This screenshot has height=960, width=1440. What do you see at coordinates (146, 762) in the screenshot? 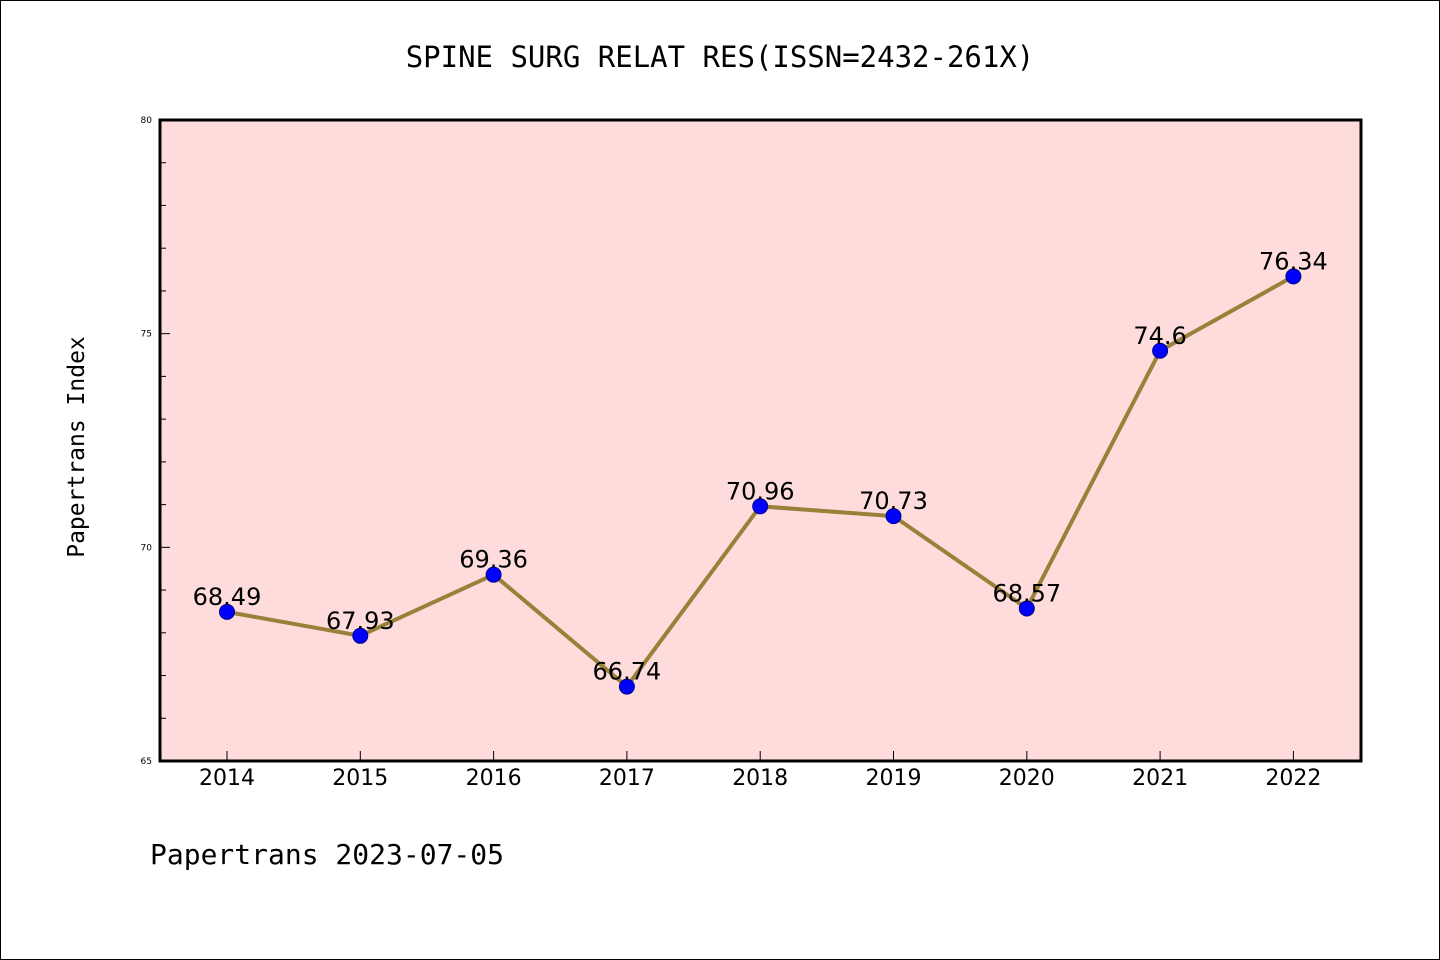
I see `y-tick-label: 65` at bounding box center [146, 762].